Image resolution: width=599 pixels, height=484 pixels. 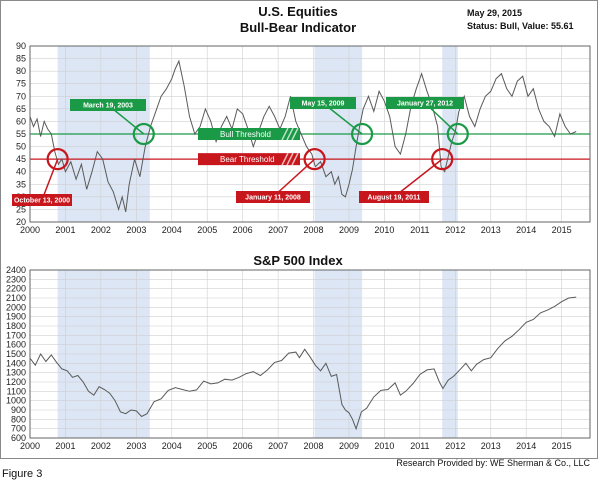 I want to click on chart-subtitle: Bull-Bear Indicator, so click(x=298, y=27).